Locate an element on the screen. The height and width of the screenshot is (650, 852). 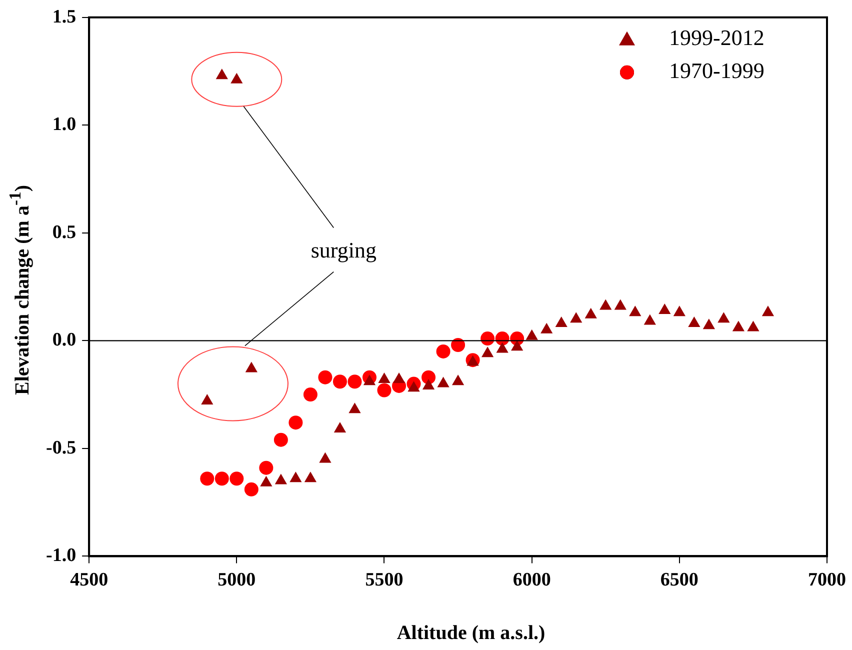
y-tick-label: 0.5 is located at coordinates (64, 232).